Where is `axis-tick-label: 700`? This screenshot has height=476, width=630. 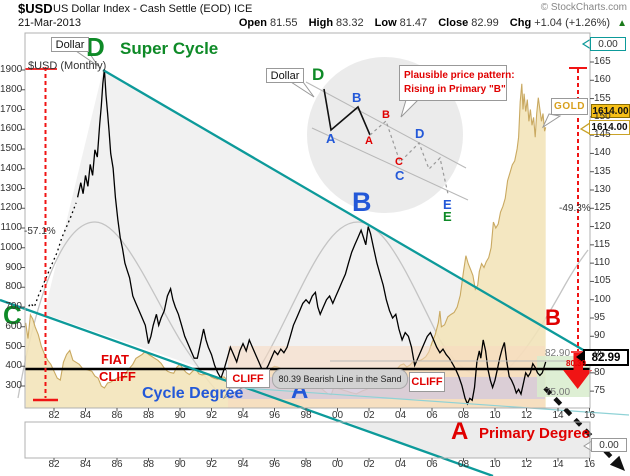 axis-tick-label: 700 is located at coordinates (13, 306).